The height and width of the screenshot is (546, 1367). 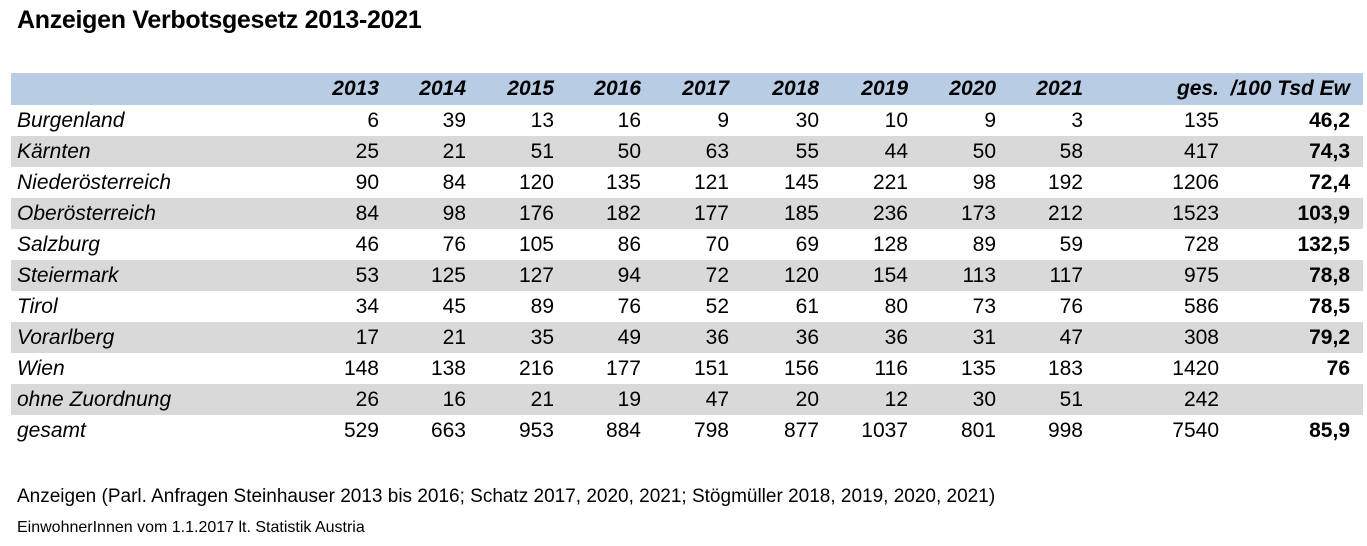 I want to click on value-cell: 113, so click(x=979, y=275).